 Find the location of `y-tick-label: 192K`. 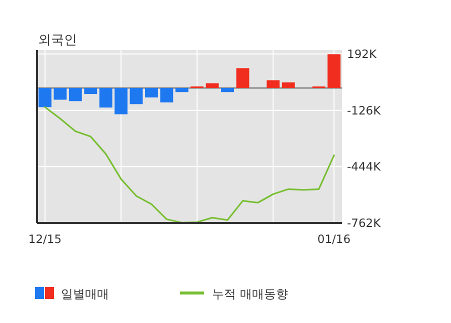

y-tick-label: 192K is located at coordinates (362, 54).